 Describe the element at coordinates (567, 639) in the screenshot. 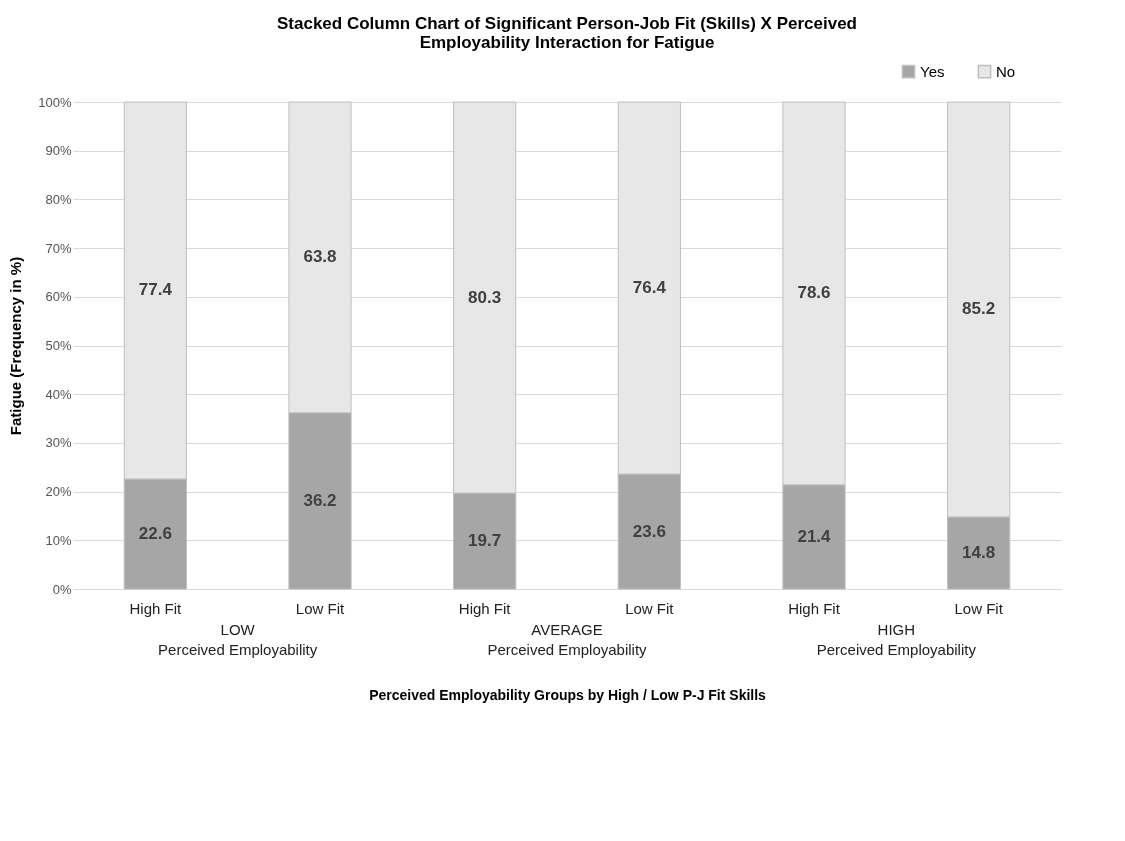

I see `text: AVERAGE Perceived Employability` at that location.